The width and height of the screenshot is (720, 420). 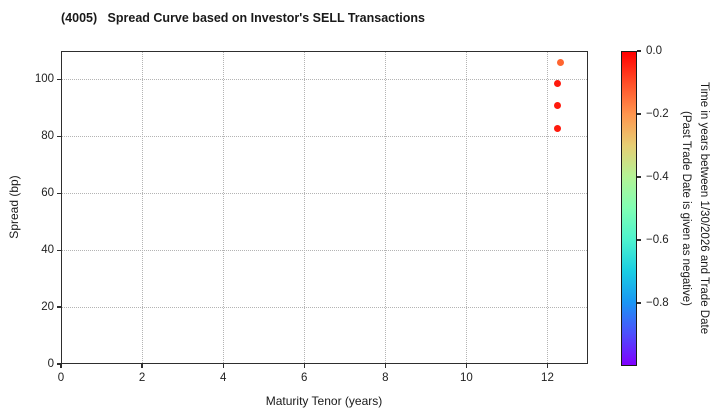 I want to click on x-tick-label: 12, so click(x=547, y=378).